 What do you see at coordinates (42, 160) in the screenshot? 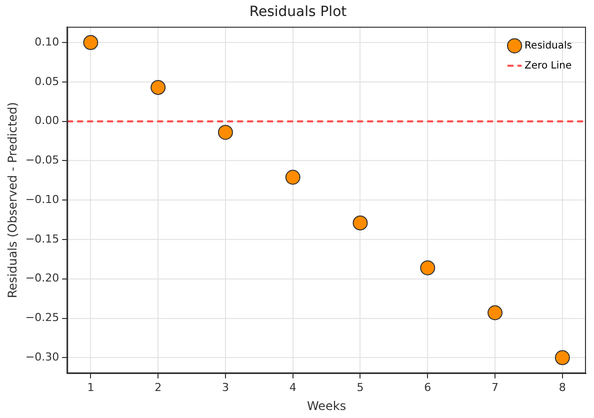
I see `y-tick-label: −0.05` at bounding box center [42, 160].